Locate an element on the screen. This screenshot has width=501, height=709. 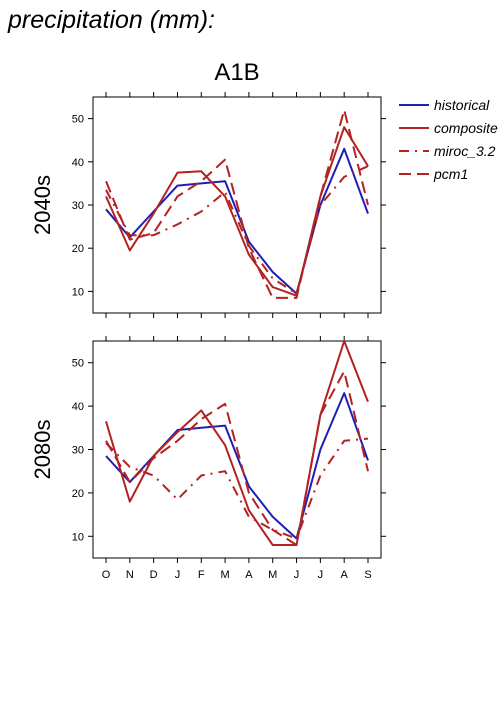
legend-label: pcm1 is located at coordinates (450, 174).